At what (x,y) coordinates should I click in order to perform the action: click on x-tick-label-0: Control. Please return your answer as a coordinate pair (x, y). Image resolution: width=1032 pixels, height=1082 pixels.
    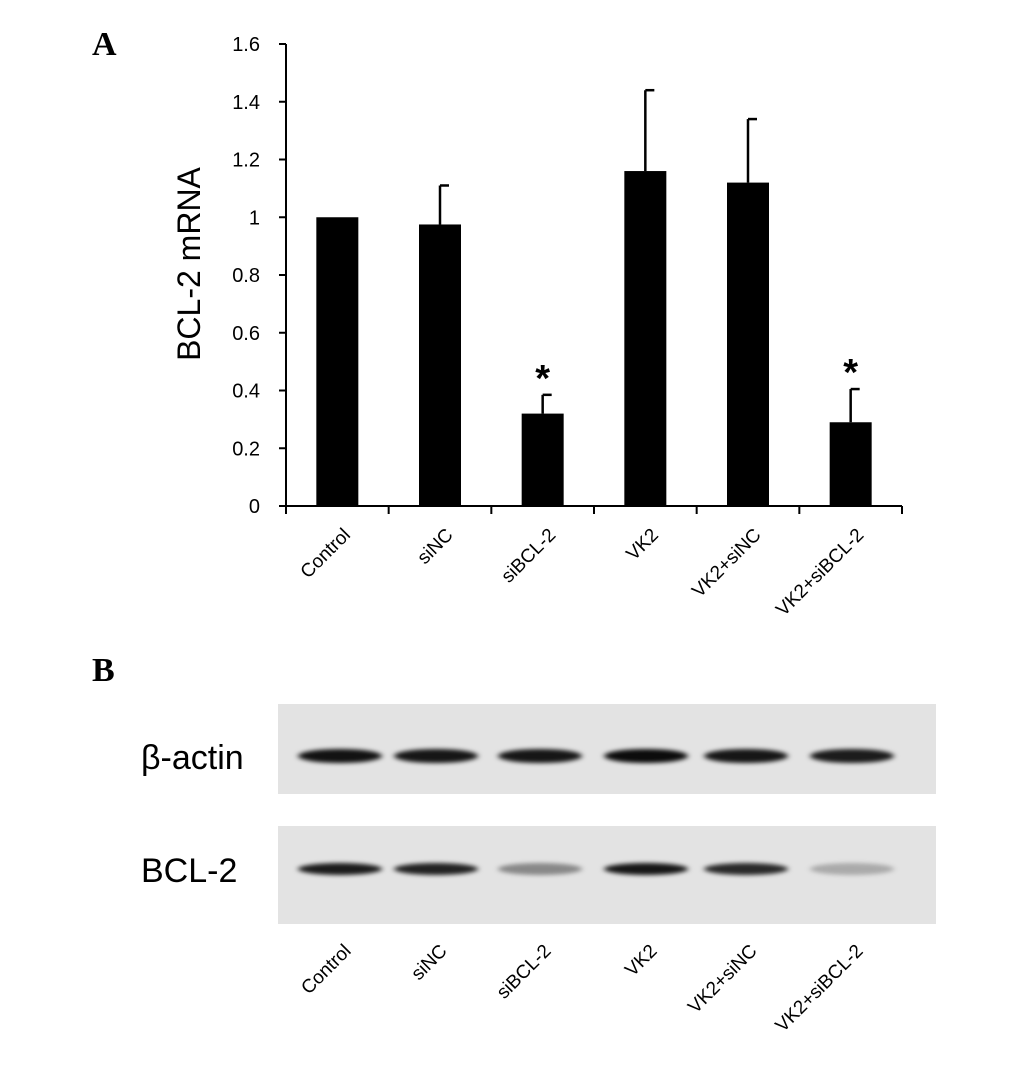
    Looking at the image, I should click on (326, 554).